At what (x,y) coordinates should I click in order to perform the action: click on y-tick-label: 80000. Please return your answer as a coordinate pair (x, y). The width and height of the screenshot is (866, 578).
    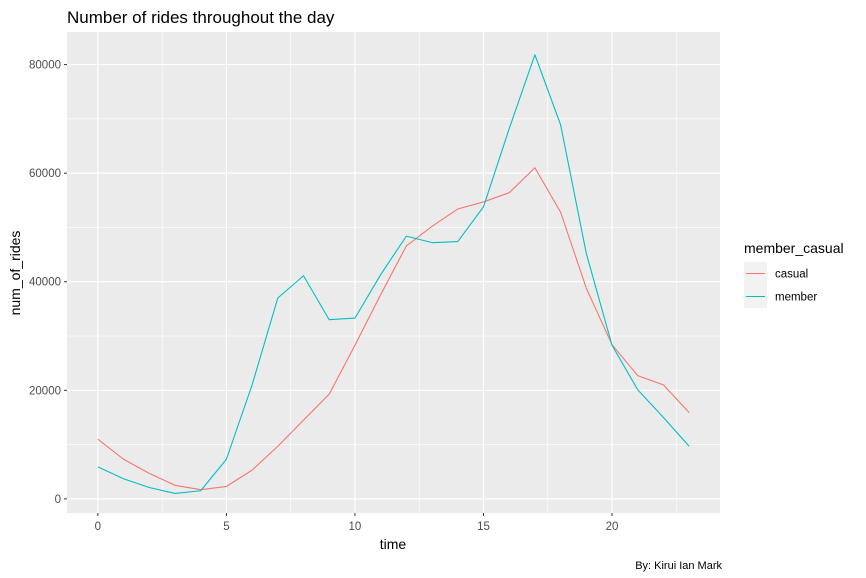
    Looking at the image, I should click on (45, 66).